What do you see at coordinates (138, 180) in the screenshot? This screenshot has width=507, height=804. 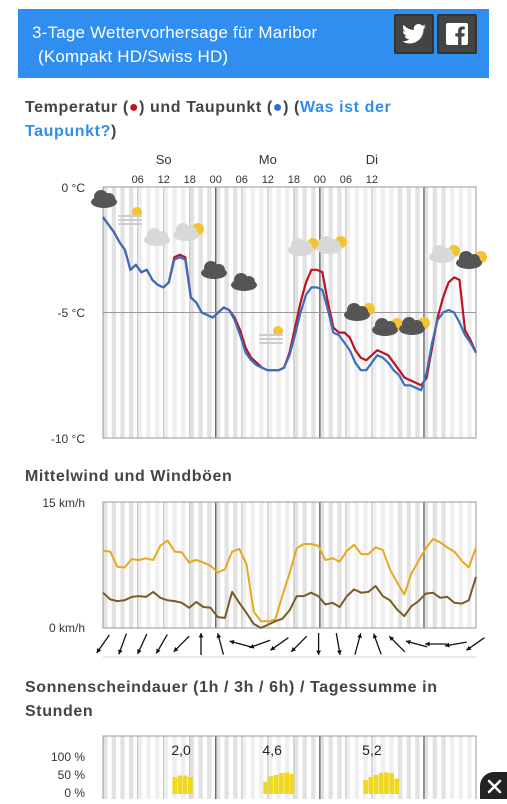 I see `hour-label: 06` at bounding box center [138, 180].